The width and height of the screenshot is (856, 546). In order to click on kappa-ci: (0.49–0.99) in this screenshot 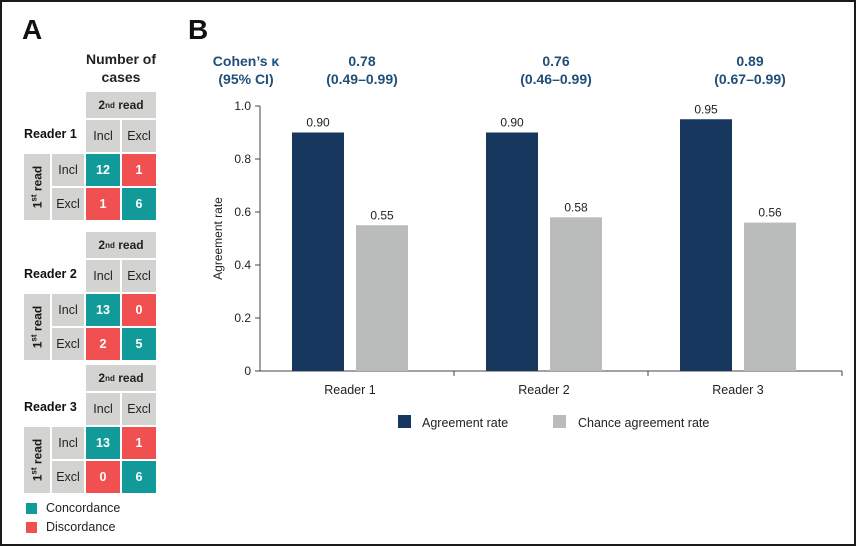, I will do `click(362, 79)`.